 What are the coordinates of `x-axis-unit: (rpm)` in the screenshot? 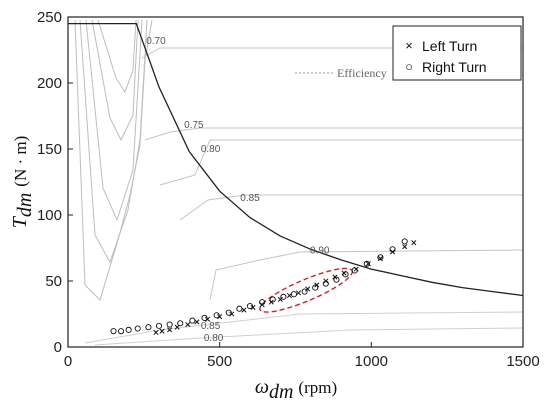 It's located at (317, 387).